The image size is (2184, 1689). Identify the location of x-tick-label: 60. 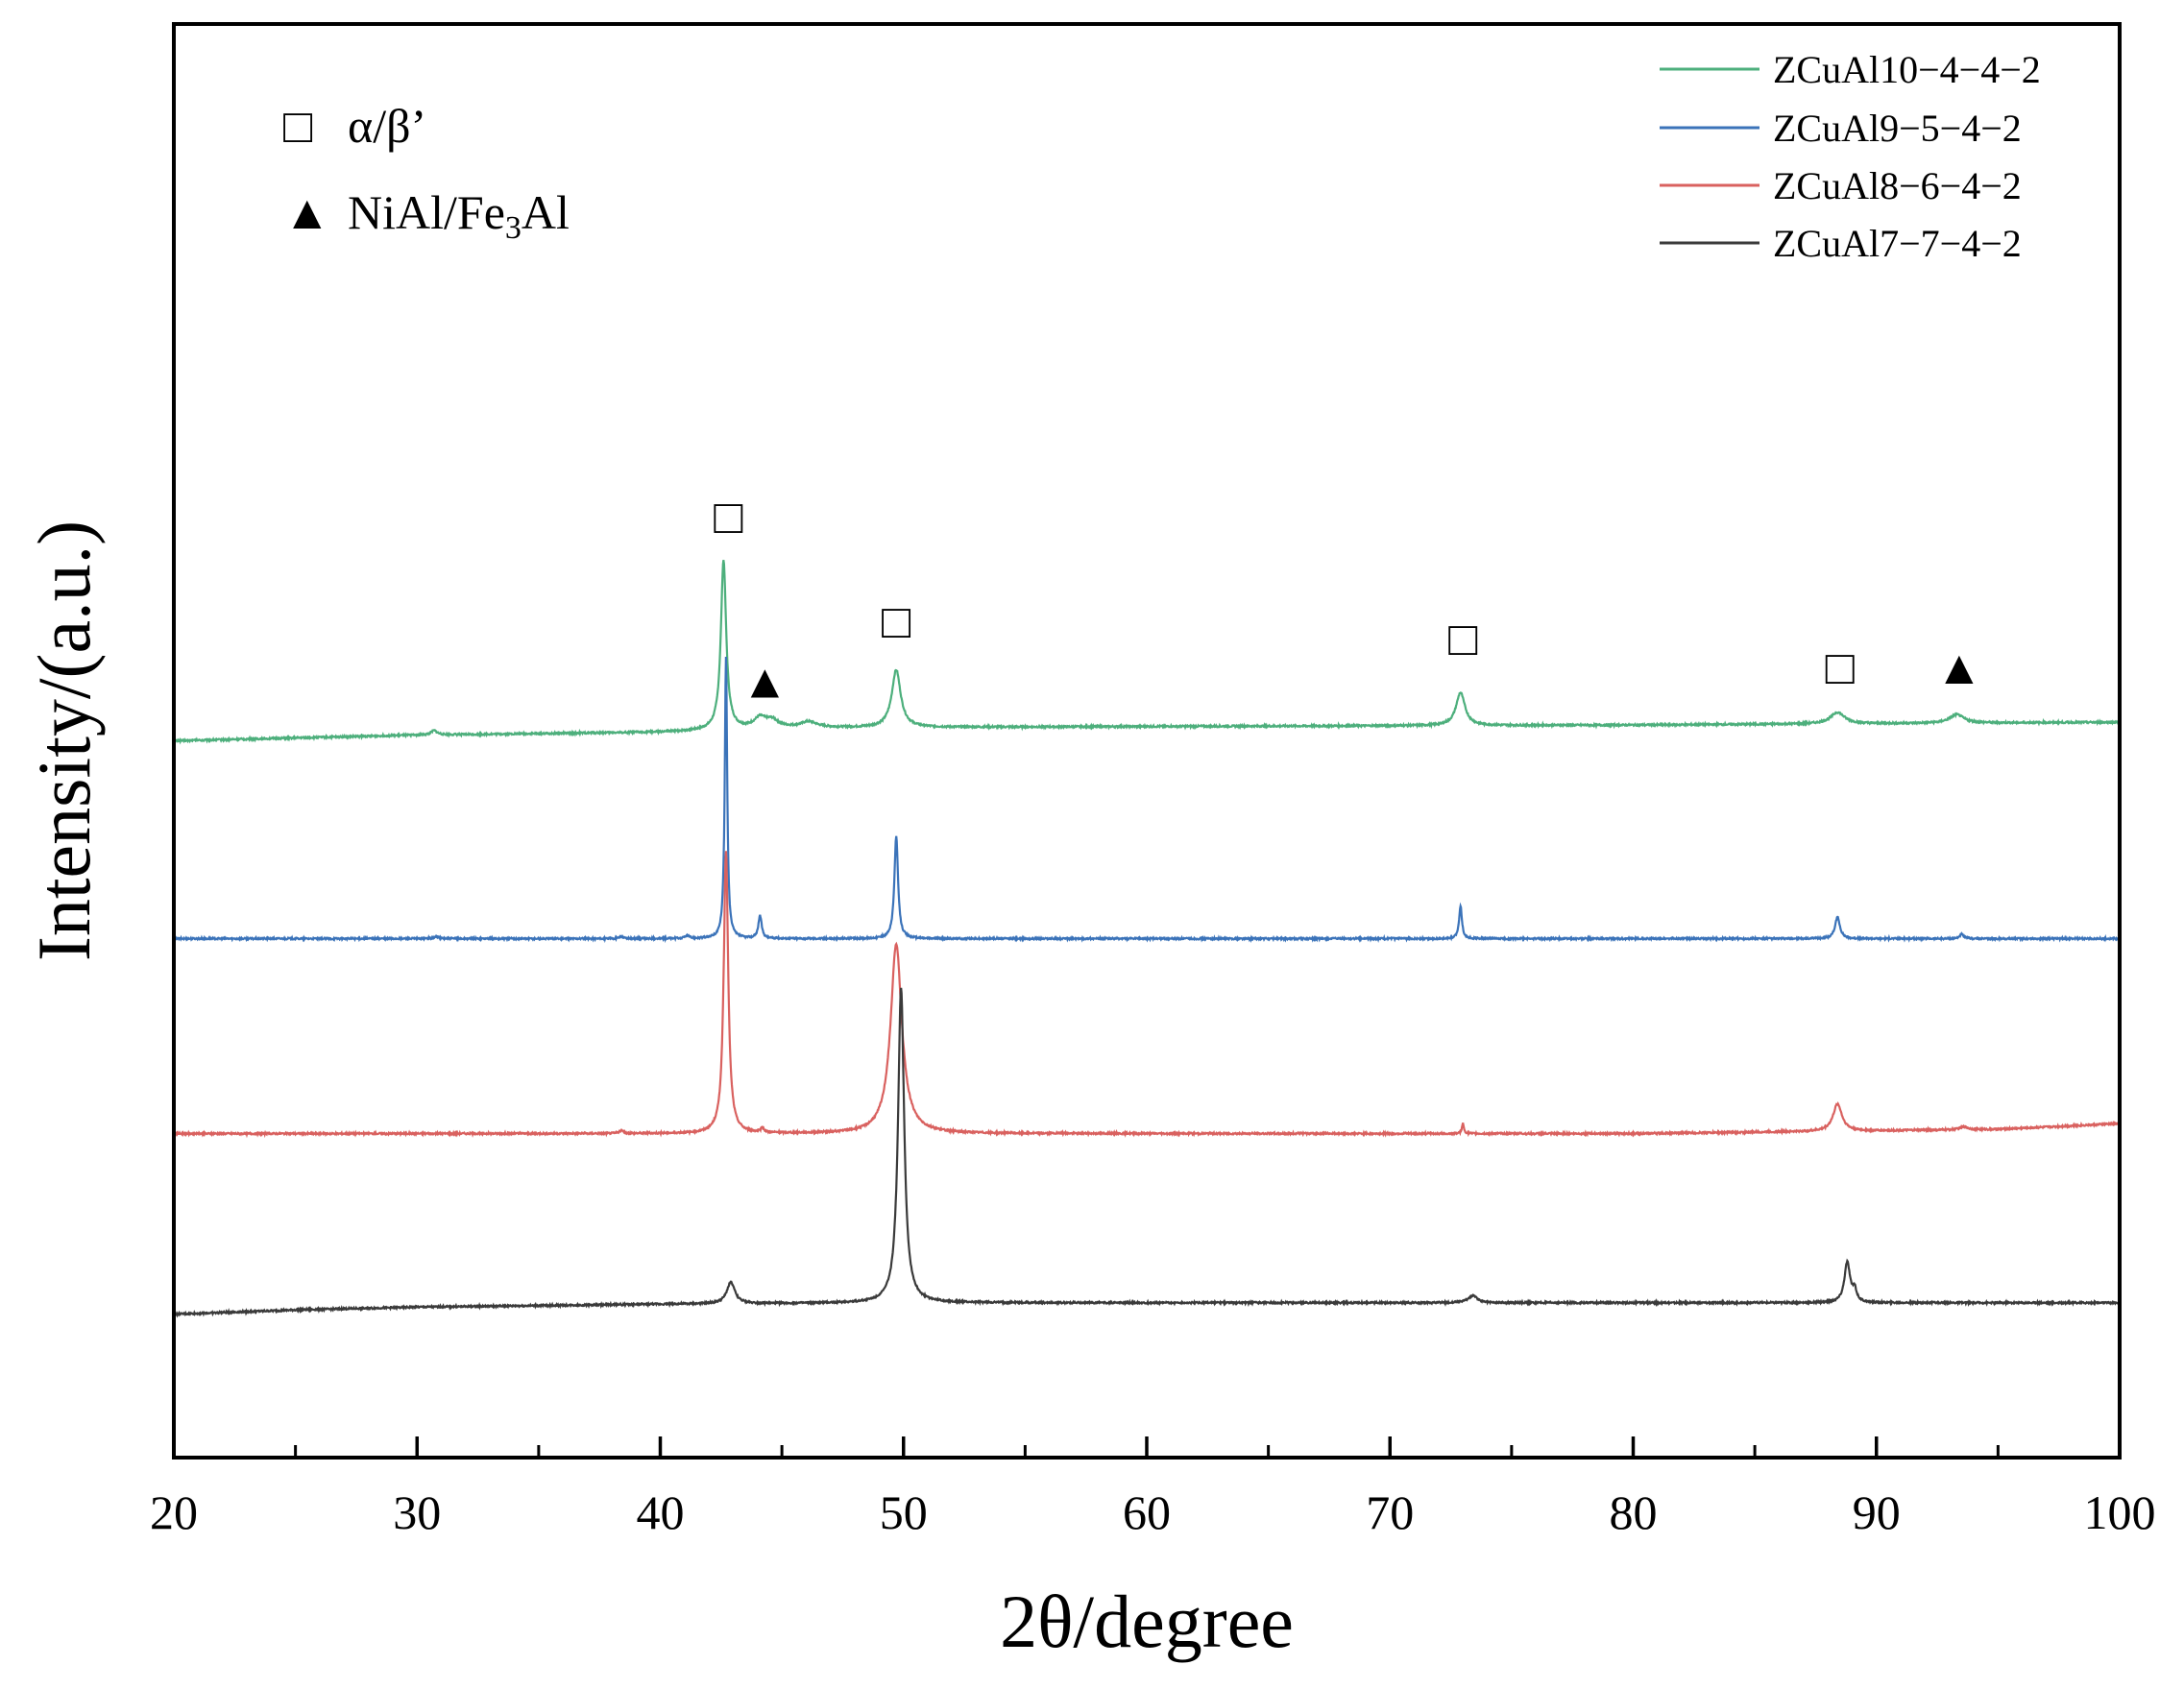
(1147, 1512).